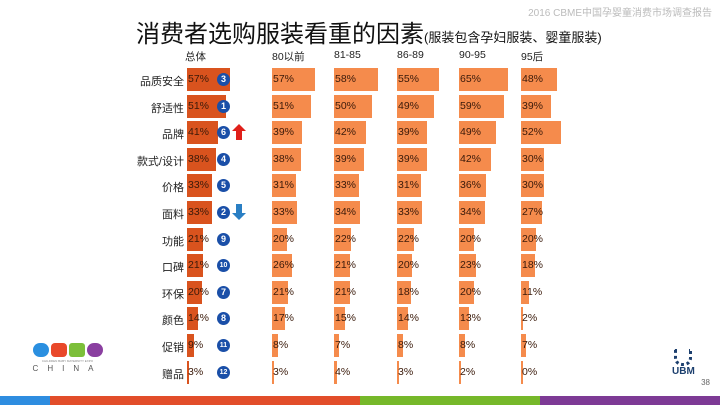 The image size is (720, 405). I want to click on data-label: 11%, so click(532, 291).